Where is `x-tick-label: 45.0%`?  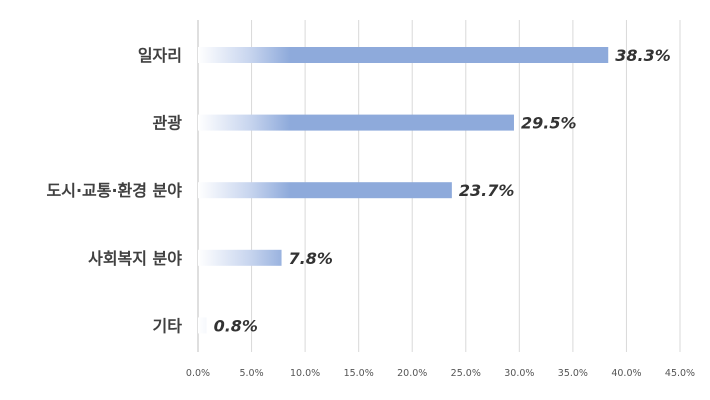
x-tick-label: 45.0% is located at coordinates (680, 373).